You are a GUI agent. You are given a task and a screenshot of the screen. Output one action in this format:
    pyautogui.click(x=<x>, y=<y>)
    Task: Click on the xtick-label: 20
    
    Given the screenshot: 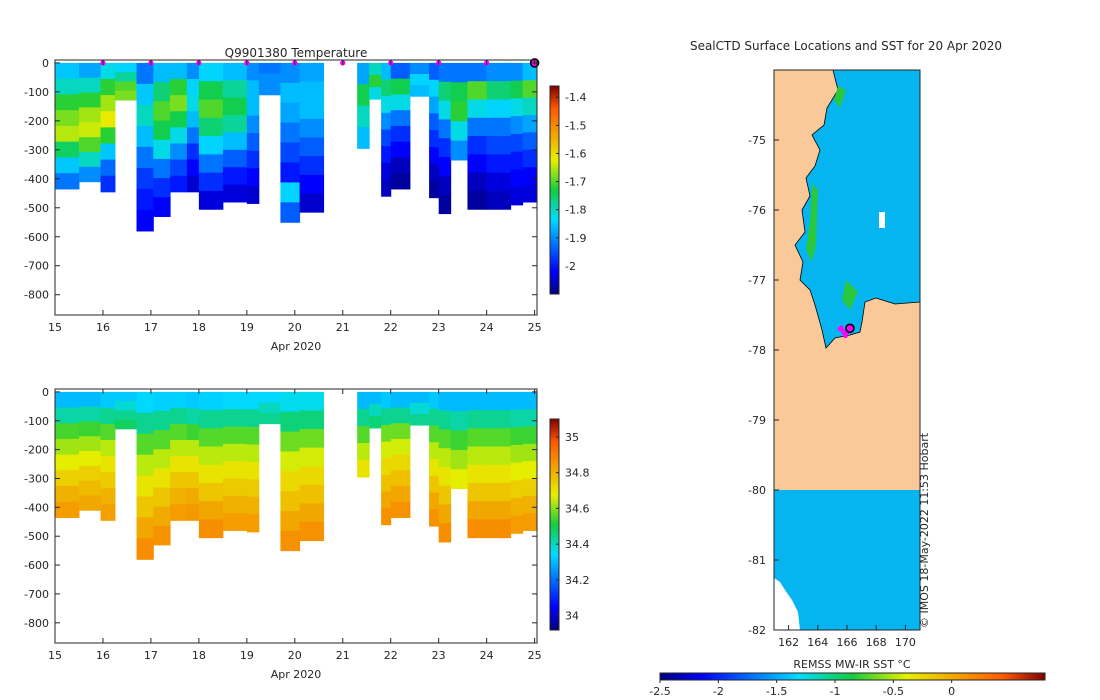 What is the action you would take?
    pyautogui.click(x=295, y=655)
    